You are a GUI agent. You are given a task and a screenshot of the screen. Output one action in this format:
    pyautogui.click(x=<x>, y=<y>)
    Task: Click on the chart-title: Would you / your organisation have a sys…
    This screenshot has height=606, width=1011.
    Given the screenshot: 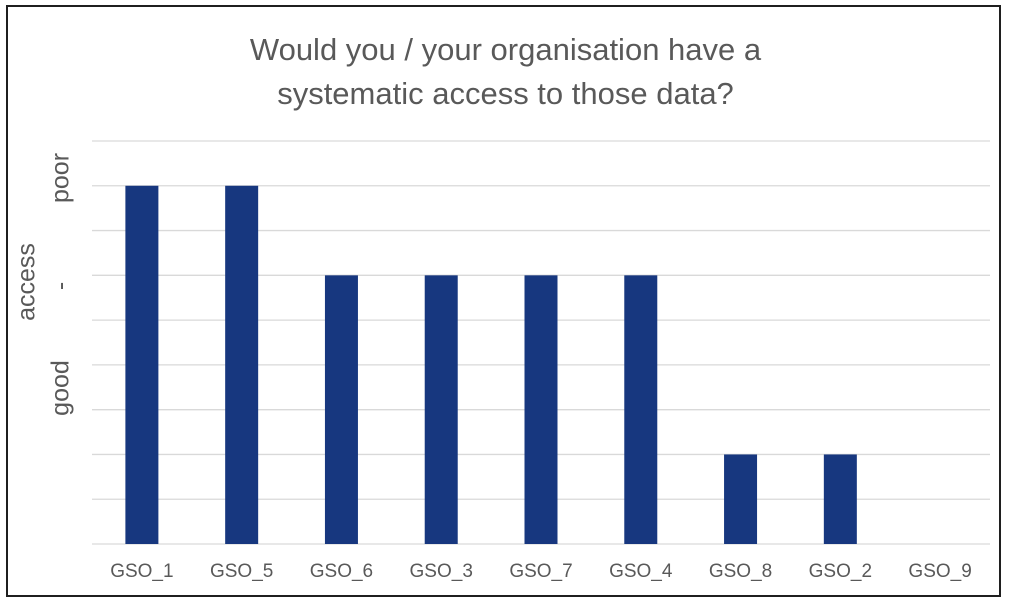 What is the action you would take?
    pyautogui.click(x=505, y=72)
    